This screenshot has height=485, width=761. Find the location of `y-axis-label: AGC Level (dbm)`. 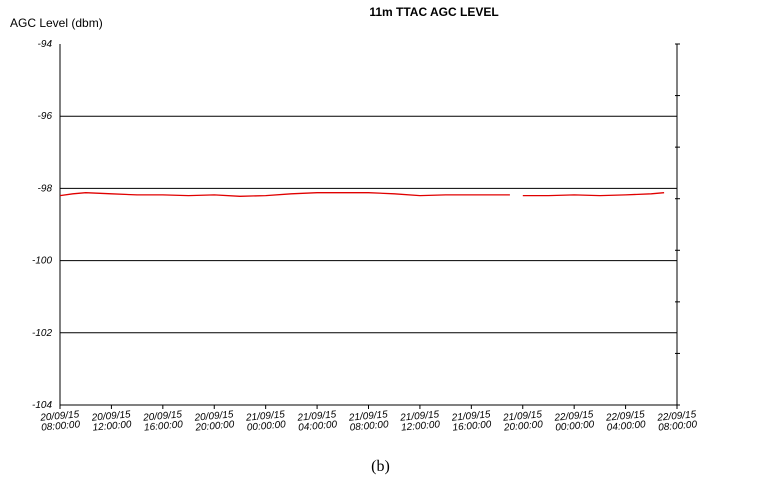

y-axis-label: AGC Level (dbm) is located at coordinates (56, 23).